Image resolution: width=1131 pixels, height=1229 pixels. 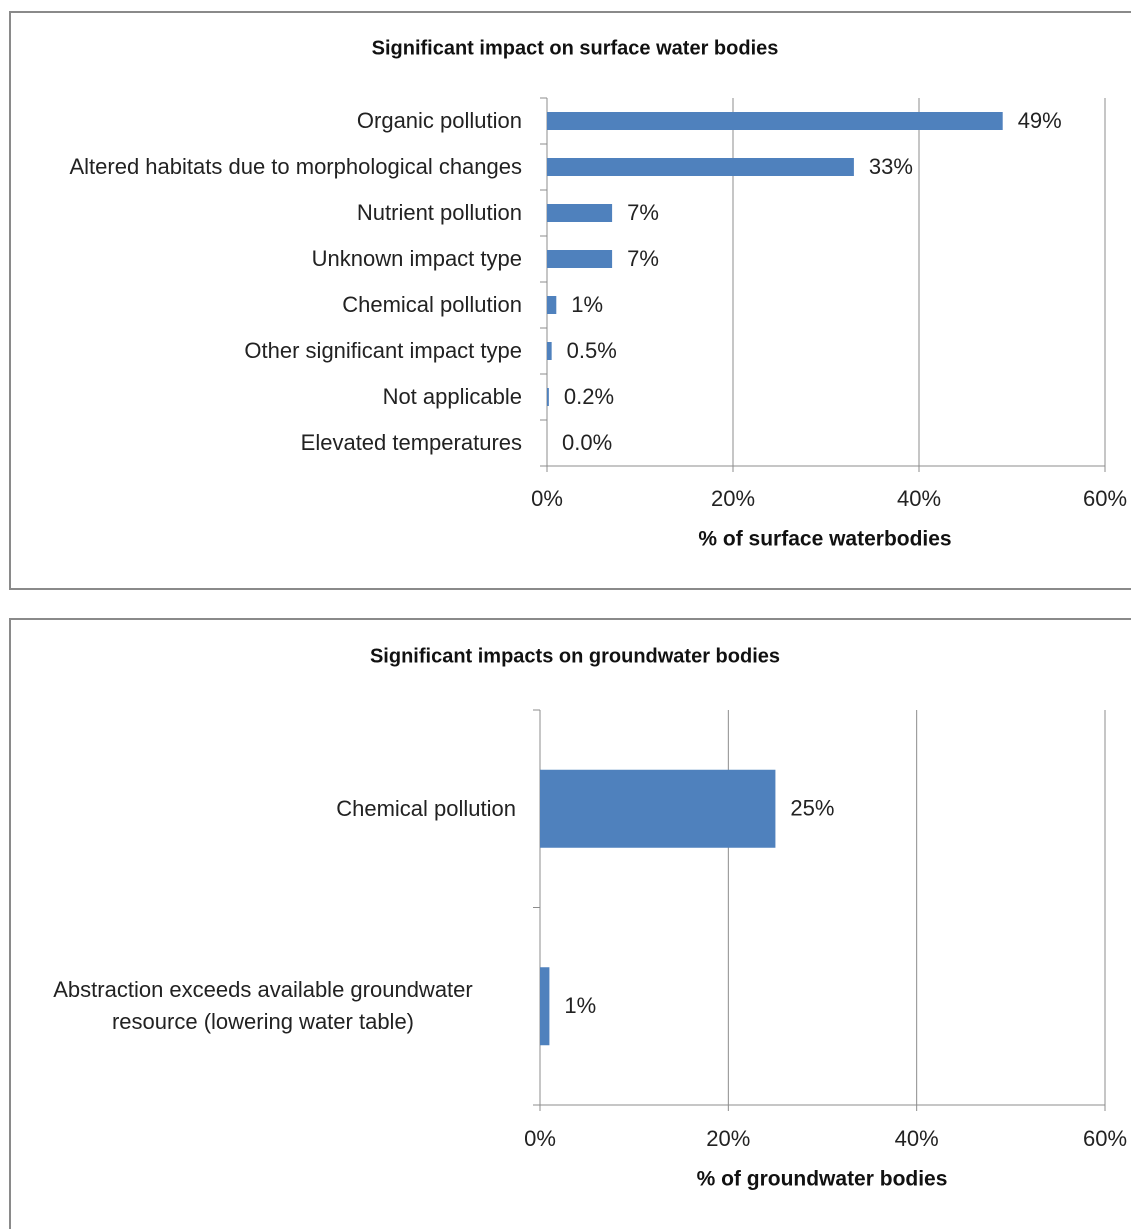 I want to click on data-label: 0.0%, so click(x=587, y=442).